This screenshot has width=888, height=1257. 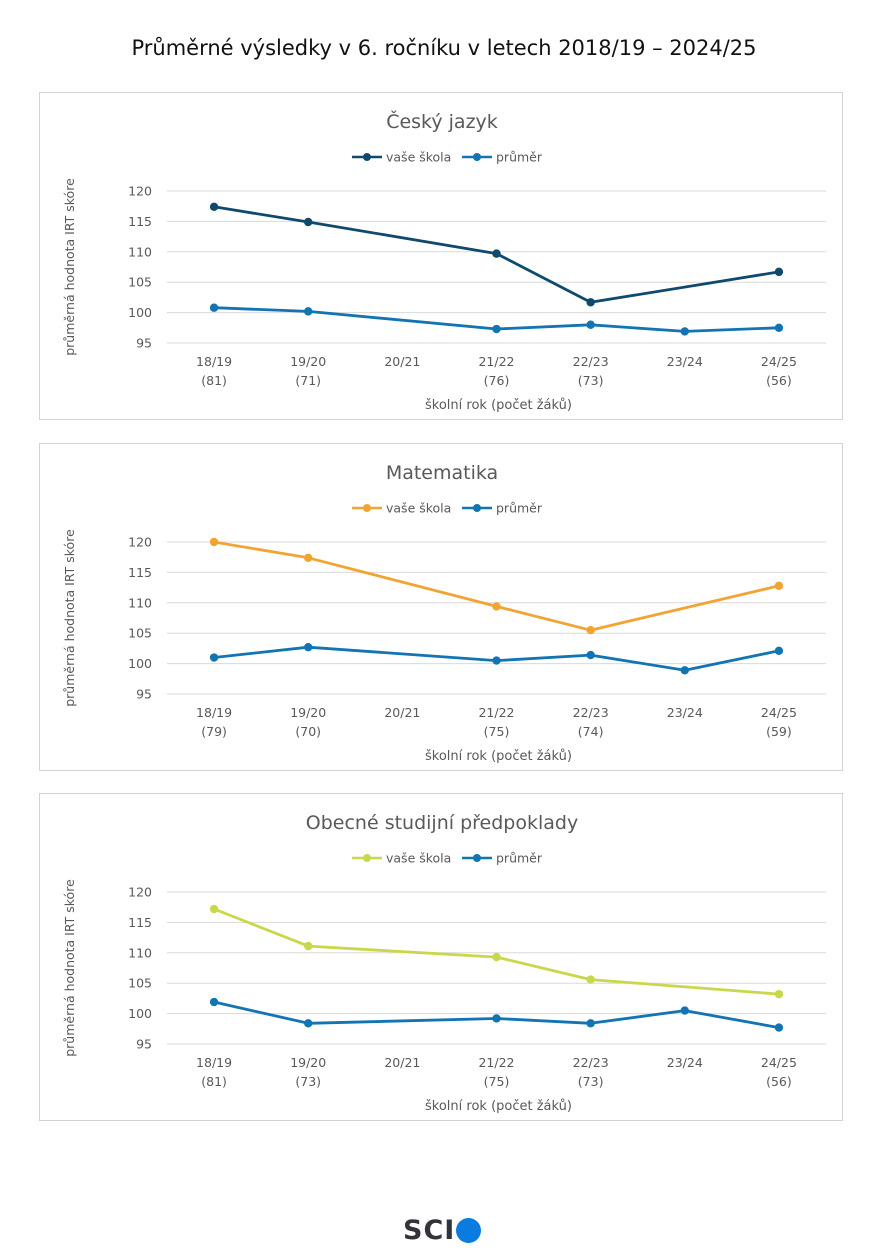 I want to click on scio-logo: SCI, so click(x=442, y=1230).